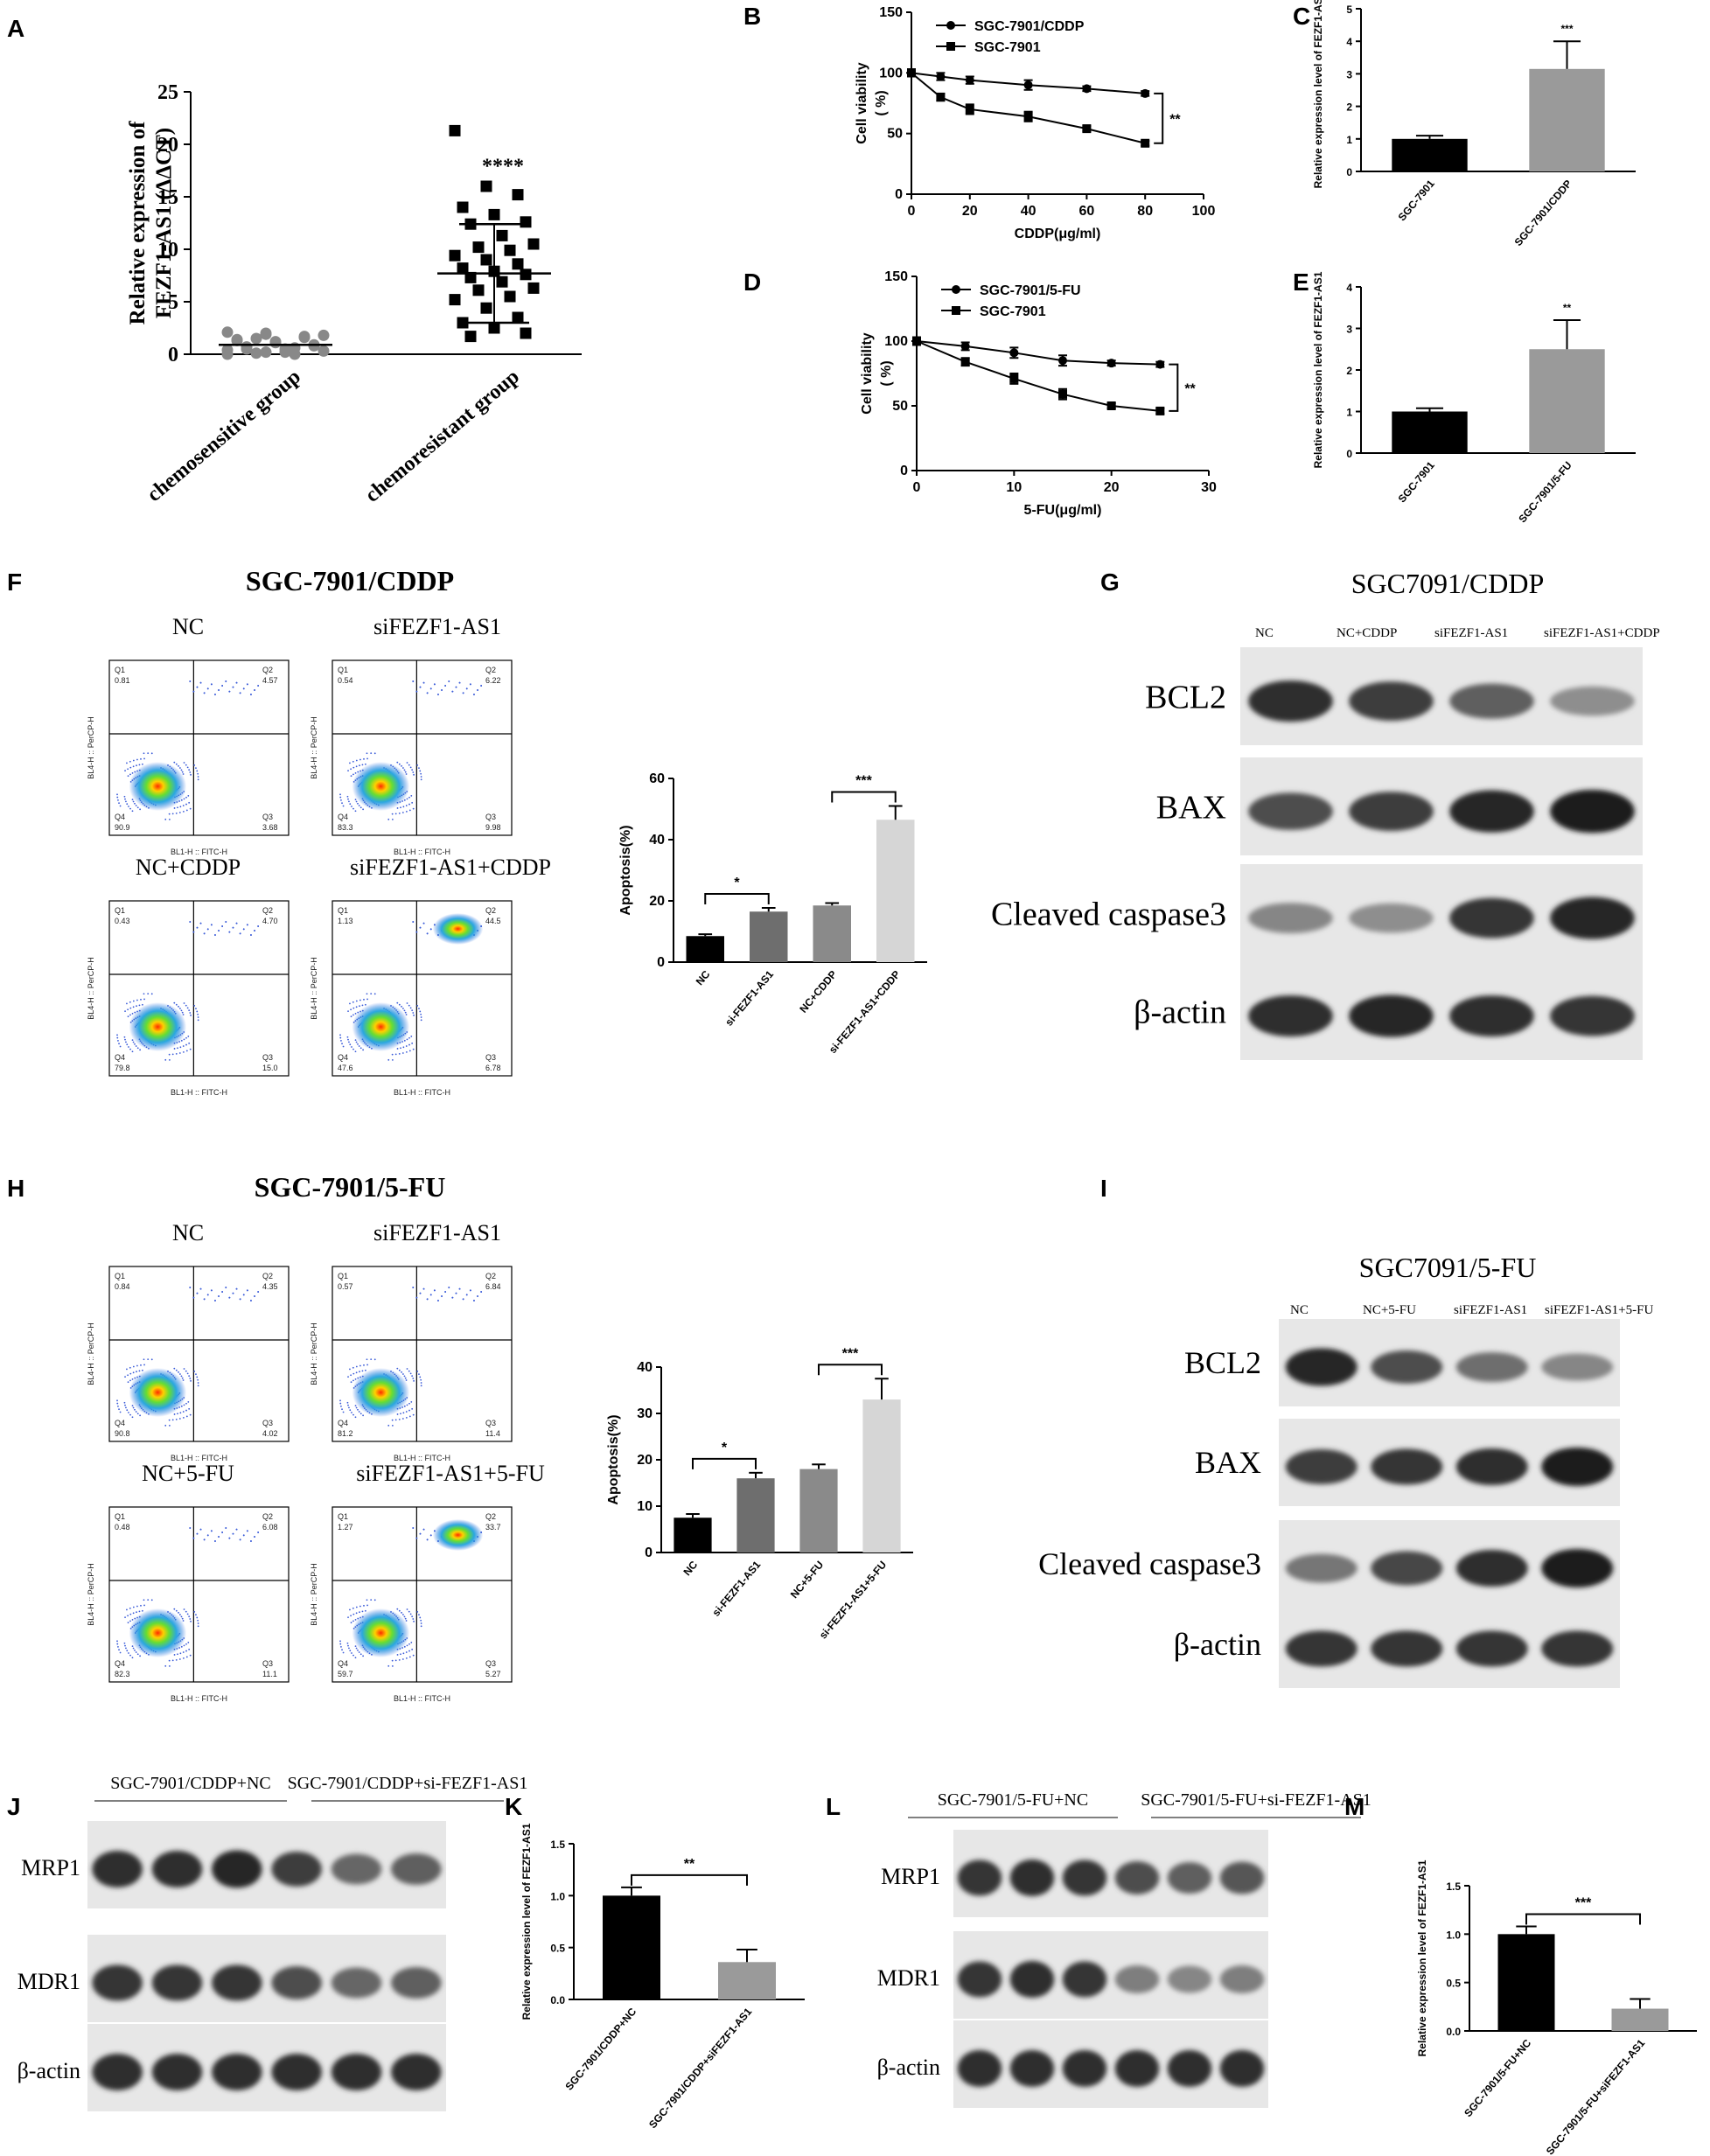 This screenshot has height=2156, width=1710. Describe the element at coordinates (266, 1979) in the screenshot. I see `blot-row-strip` at that location.